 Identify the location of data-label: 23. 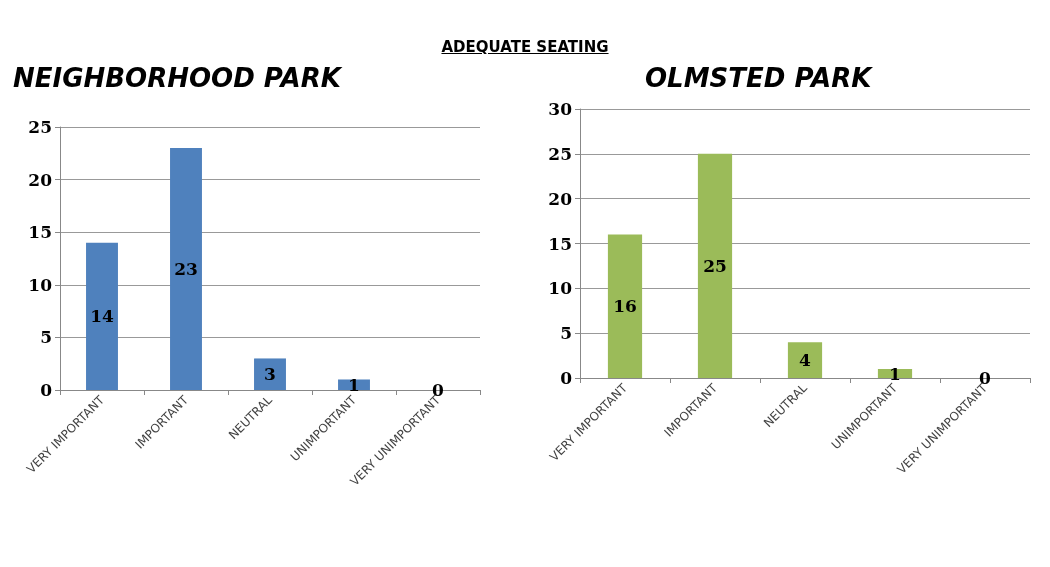
(186, 269).